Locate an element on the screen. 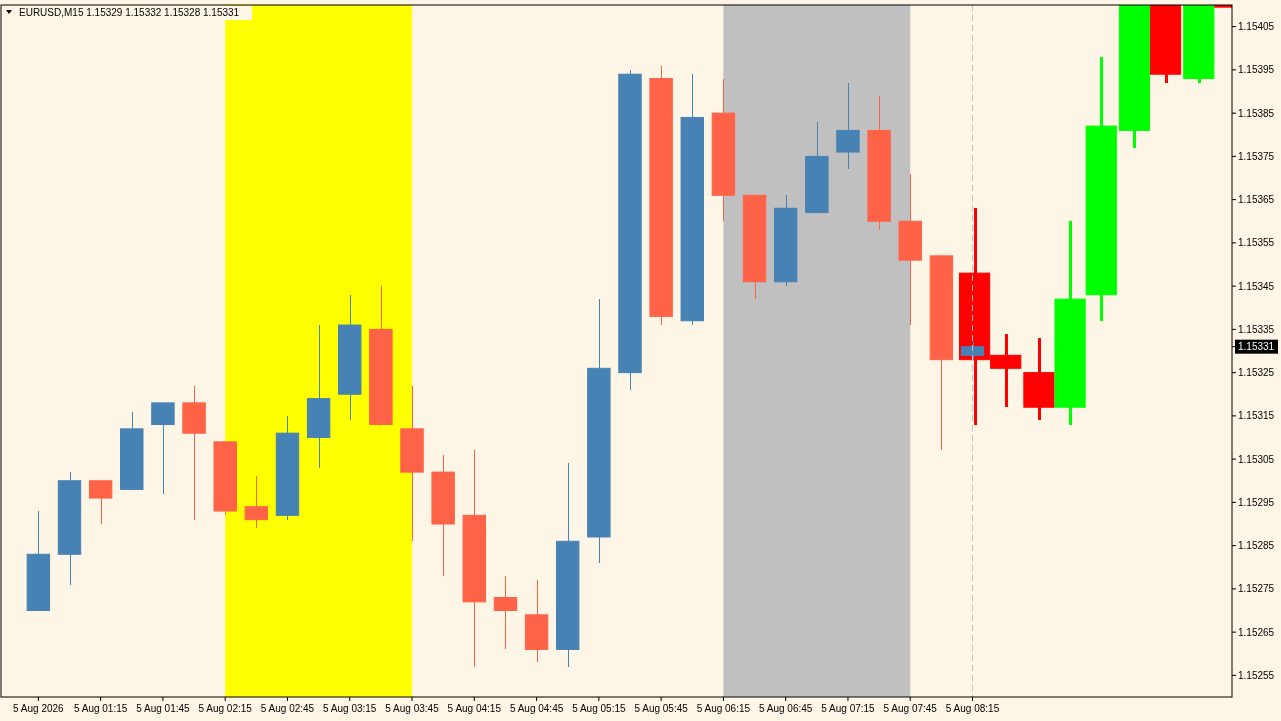  y-tick-label: 1.15325 is located at coordinates (1256, 373).